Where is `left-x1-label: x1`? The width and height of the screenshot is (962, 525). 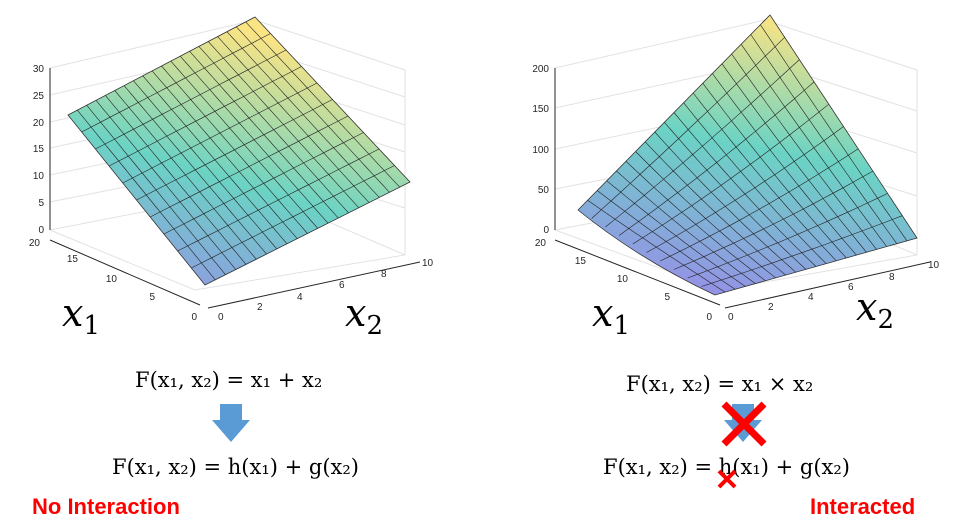 left-x1-label: x1 is located at coordinates (81, 315).